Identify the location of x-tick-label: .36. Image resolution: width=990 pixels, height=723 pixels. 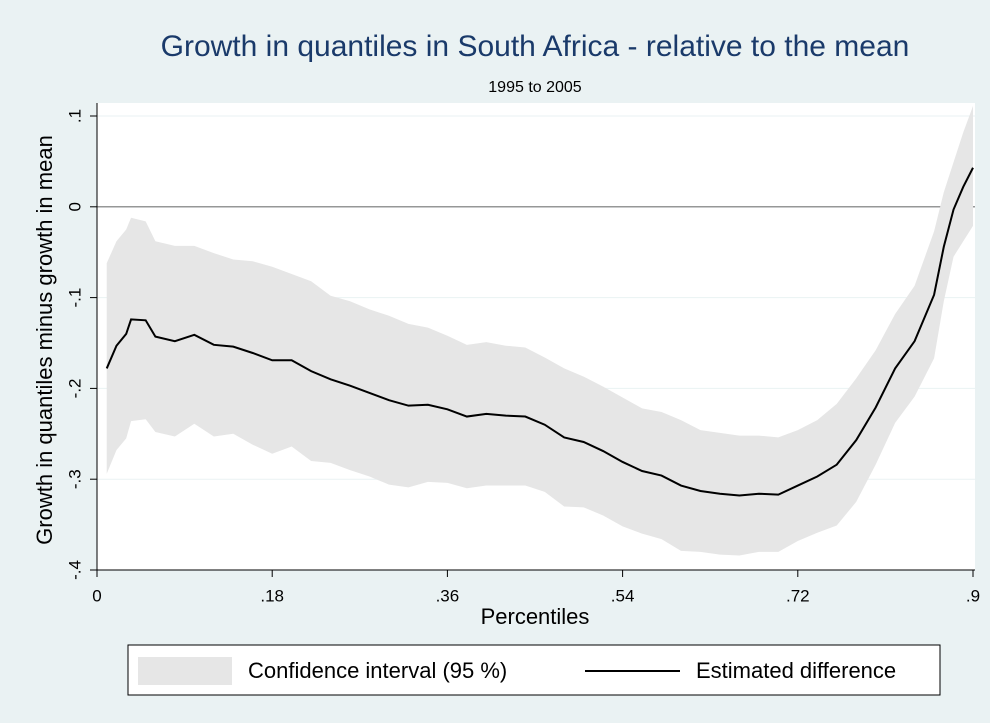
(448, 595).